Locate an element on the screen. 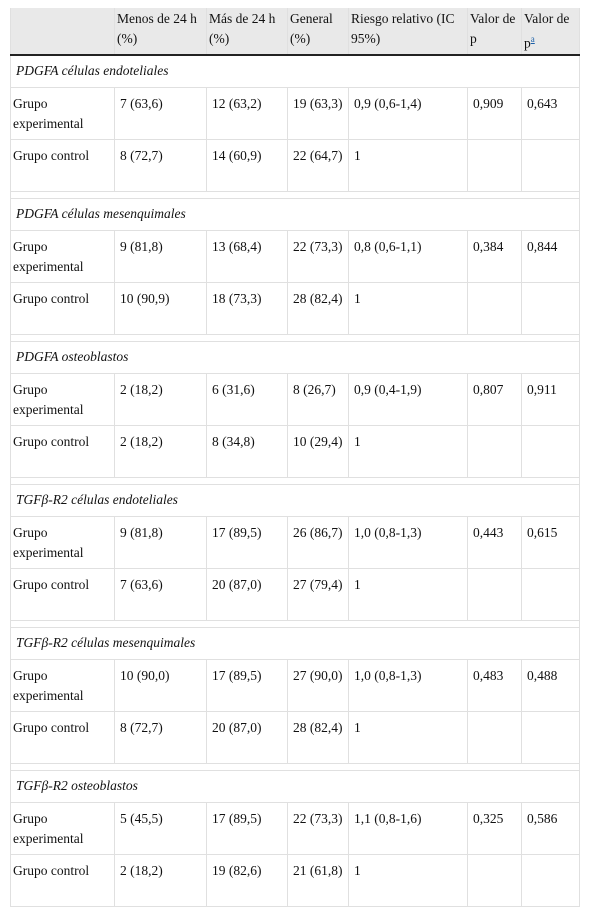 This screenshot has height=908, width=590. cell: 0,9 (0,4-1,9) is located at coordinates (408, 399).